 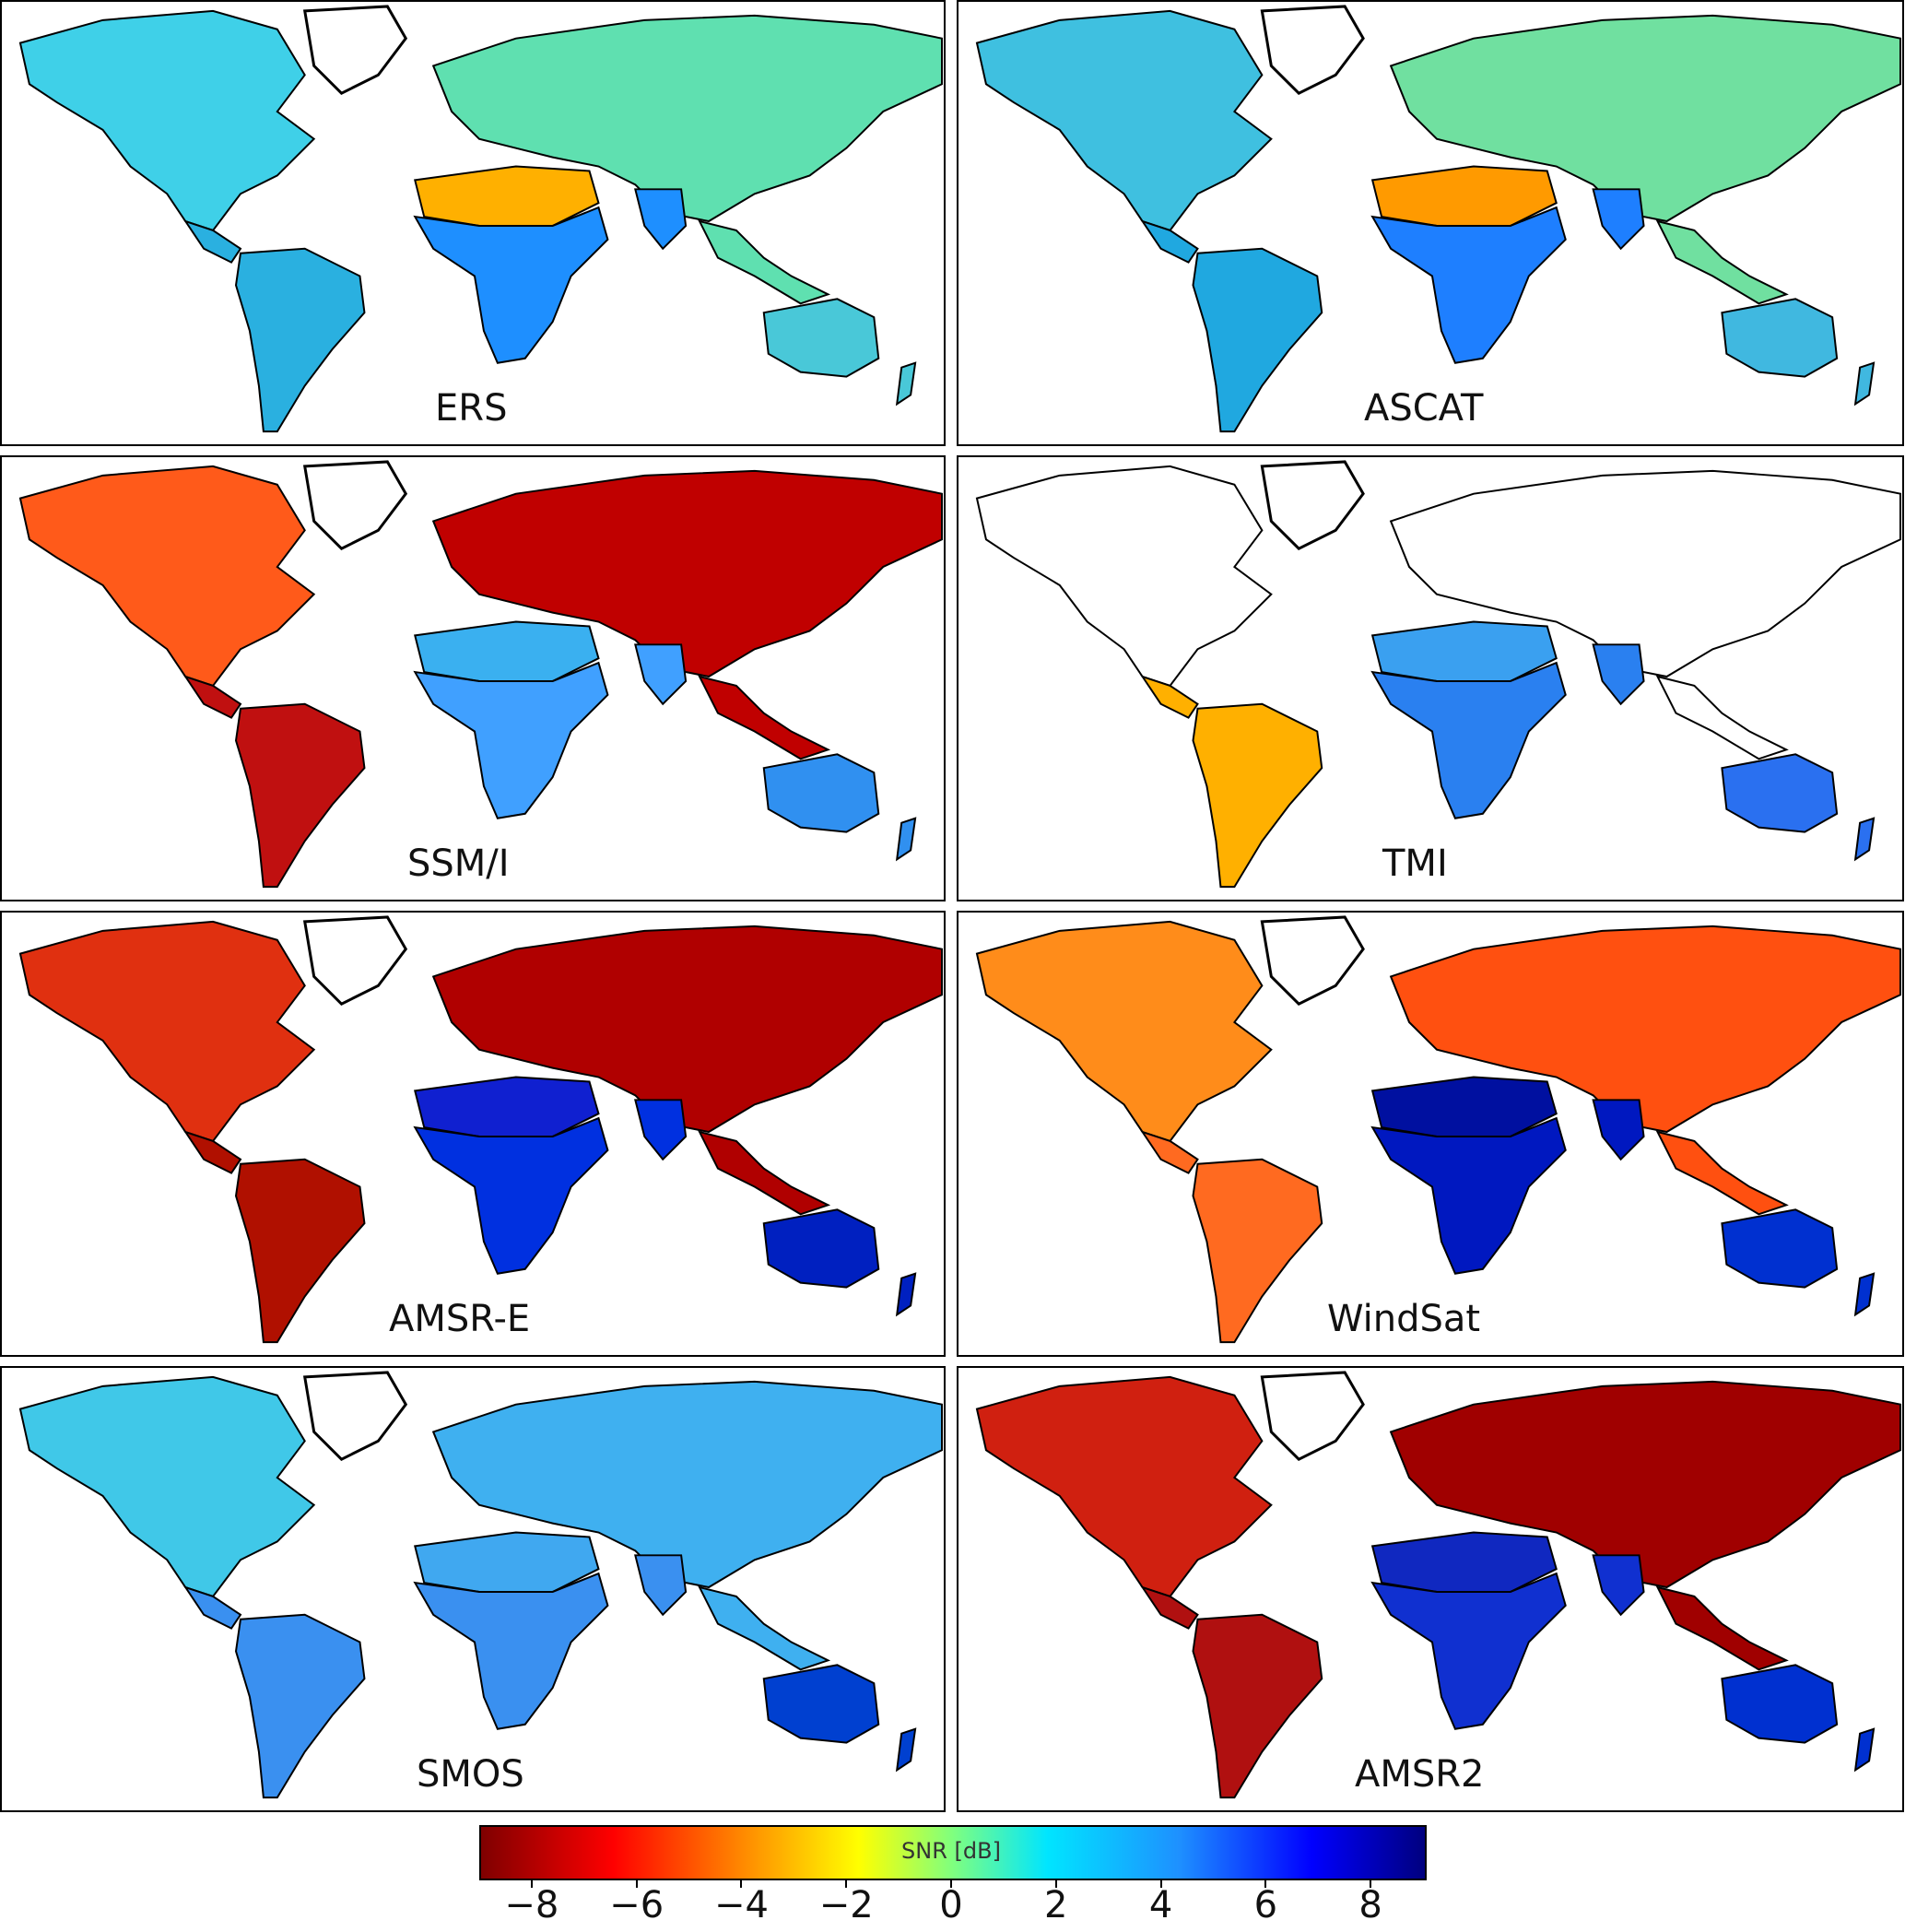 What do you see at coordinates (1424, 408) in the screenshot?
I see `panel-label: ASCAT` at bounding box center [1424, 408].